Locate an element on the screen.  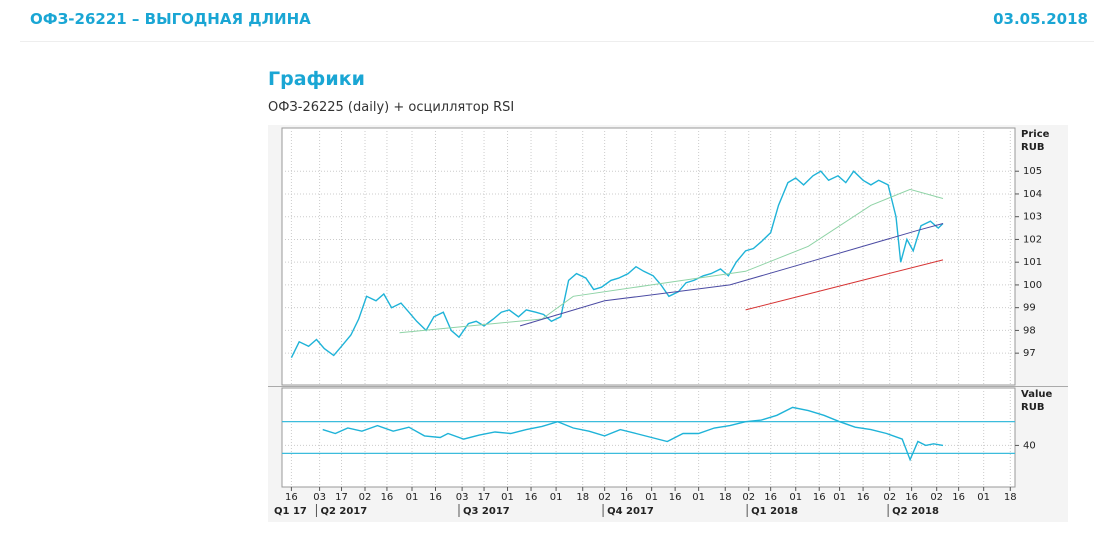
y-tick-label: 100 is located at coordinates (1032, 285).